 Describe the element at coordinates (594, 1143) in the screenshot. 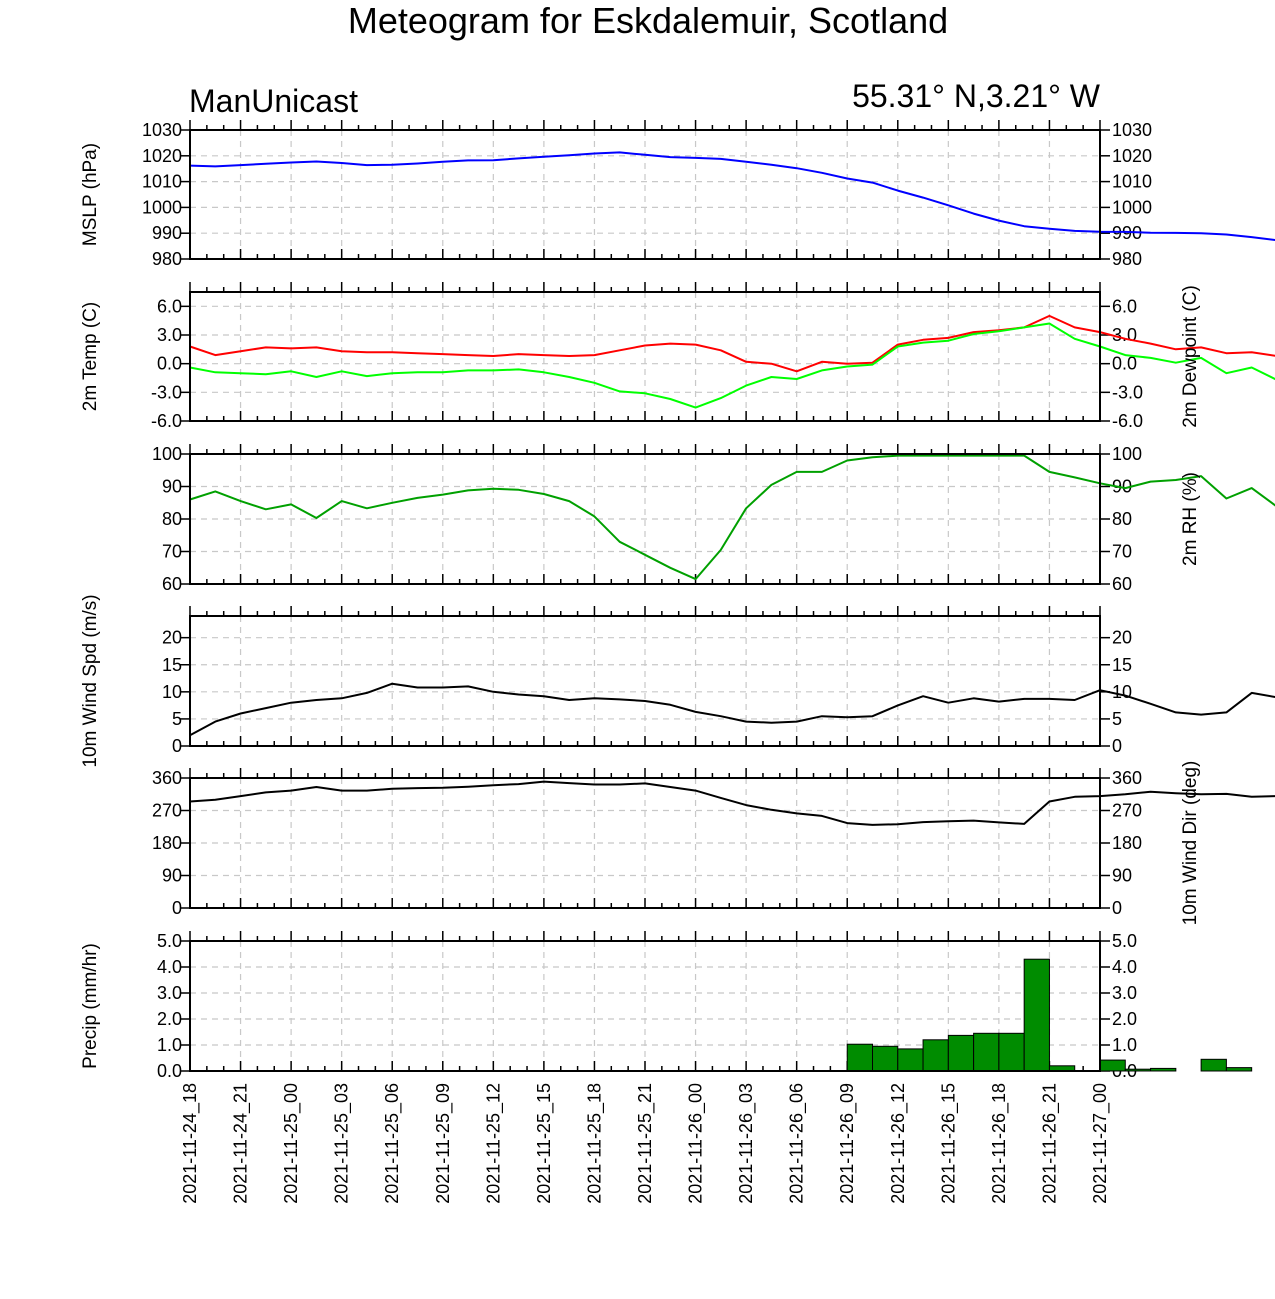

I see `x-tick-label: 2021-11-25_18` at that location.